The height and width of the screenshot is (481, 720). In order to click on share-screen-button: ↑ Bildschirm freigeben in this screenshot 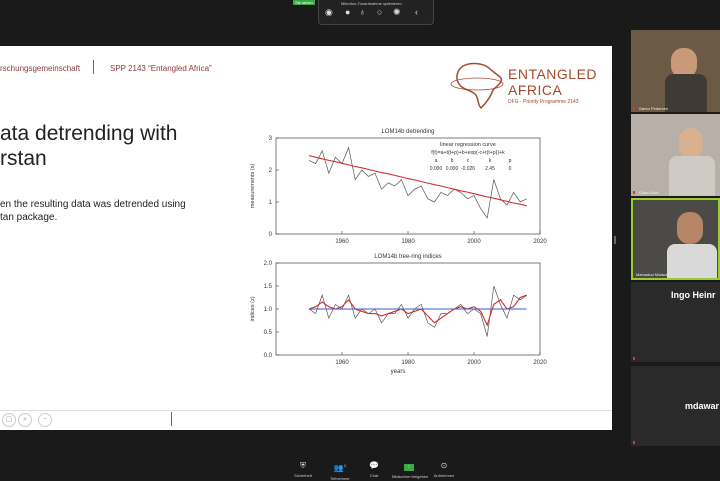, I will do `click(410, 470)`.